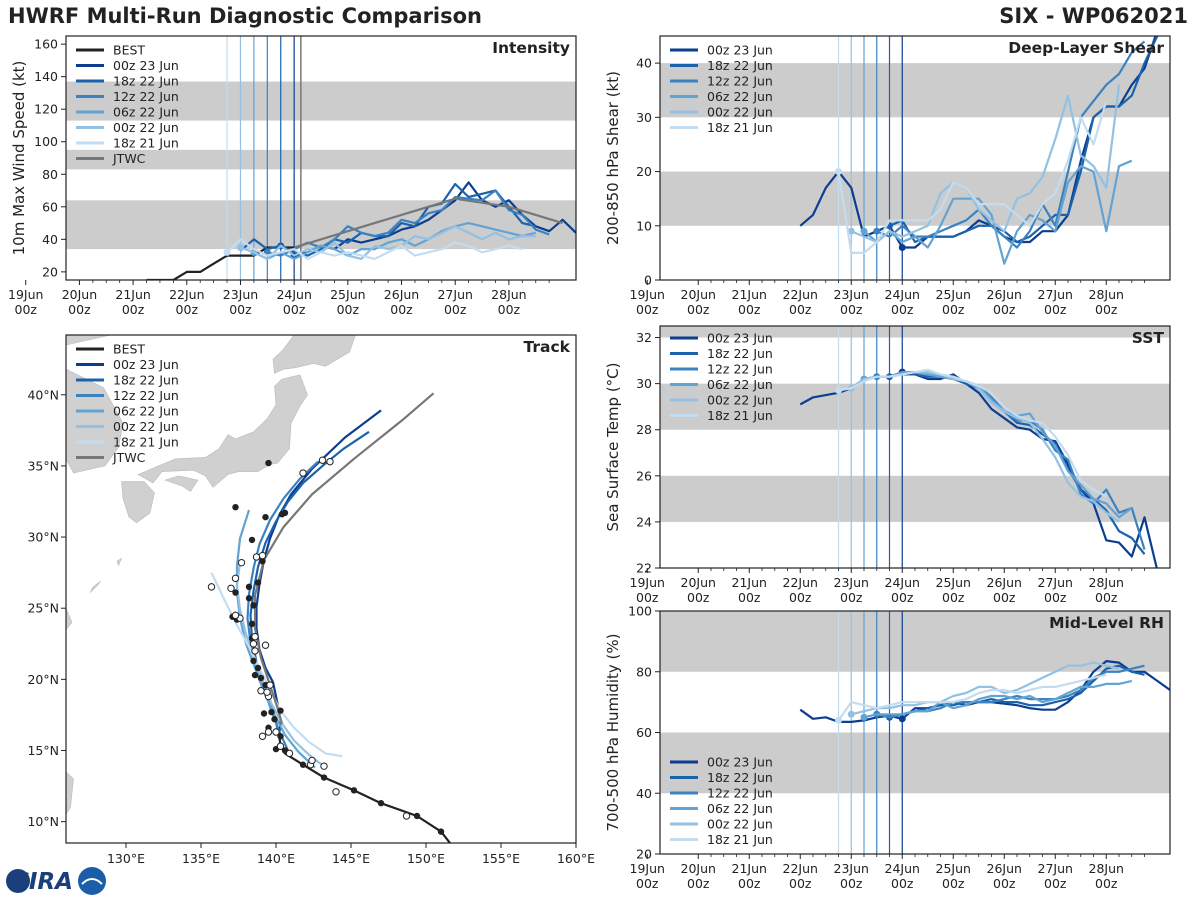 This screenshot has height=900, width=1200. Describe the element at coordinates (740, 762) in the screenshot. I see `rh-legend-label: 00z 23 Jun` at that location.